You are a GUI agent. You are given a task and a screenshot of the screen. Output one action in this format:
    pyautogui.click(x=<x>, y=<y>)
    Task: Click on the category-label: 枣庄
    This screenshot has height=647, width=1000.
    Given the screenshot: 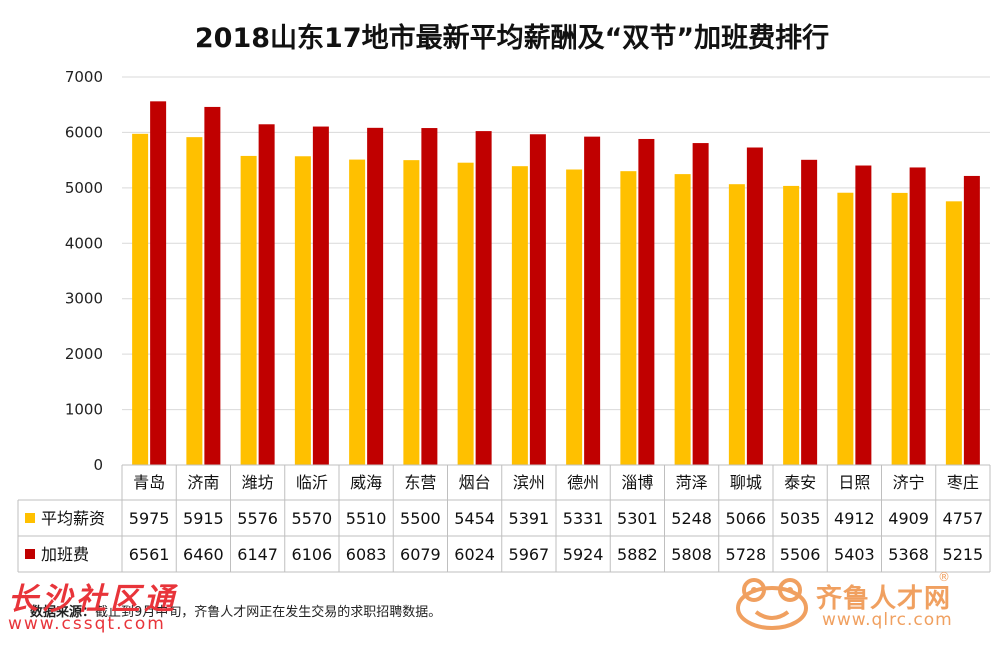 What is the action you would take?
    pyautogui.click(x=963, y=482)
    